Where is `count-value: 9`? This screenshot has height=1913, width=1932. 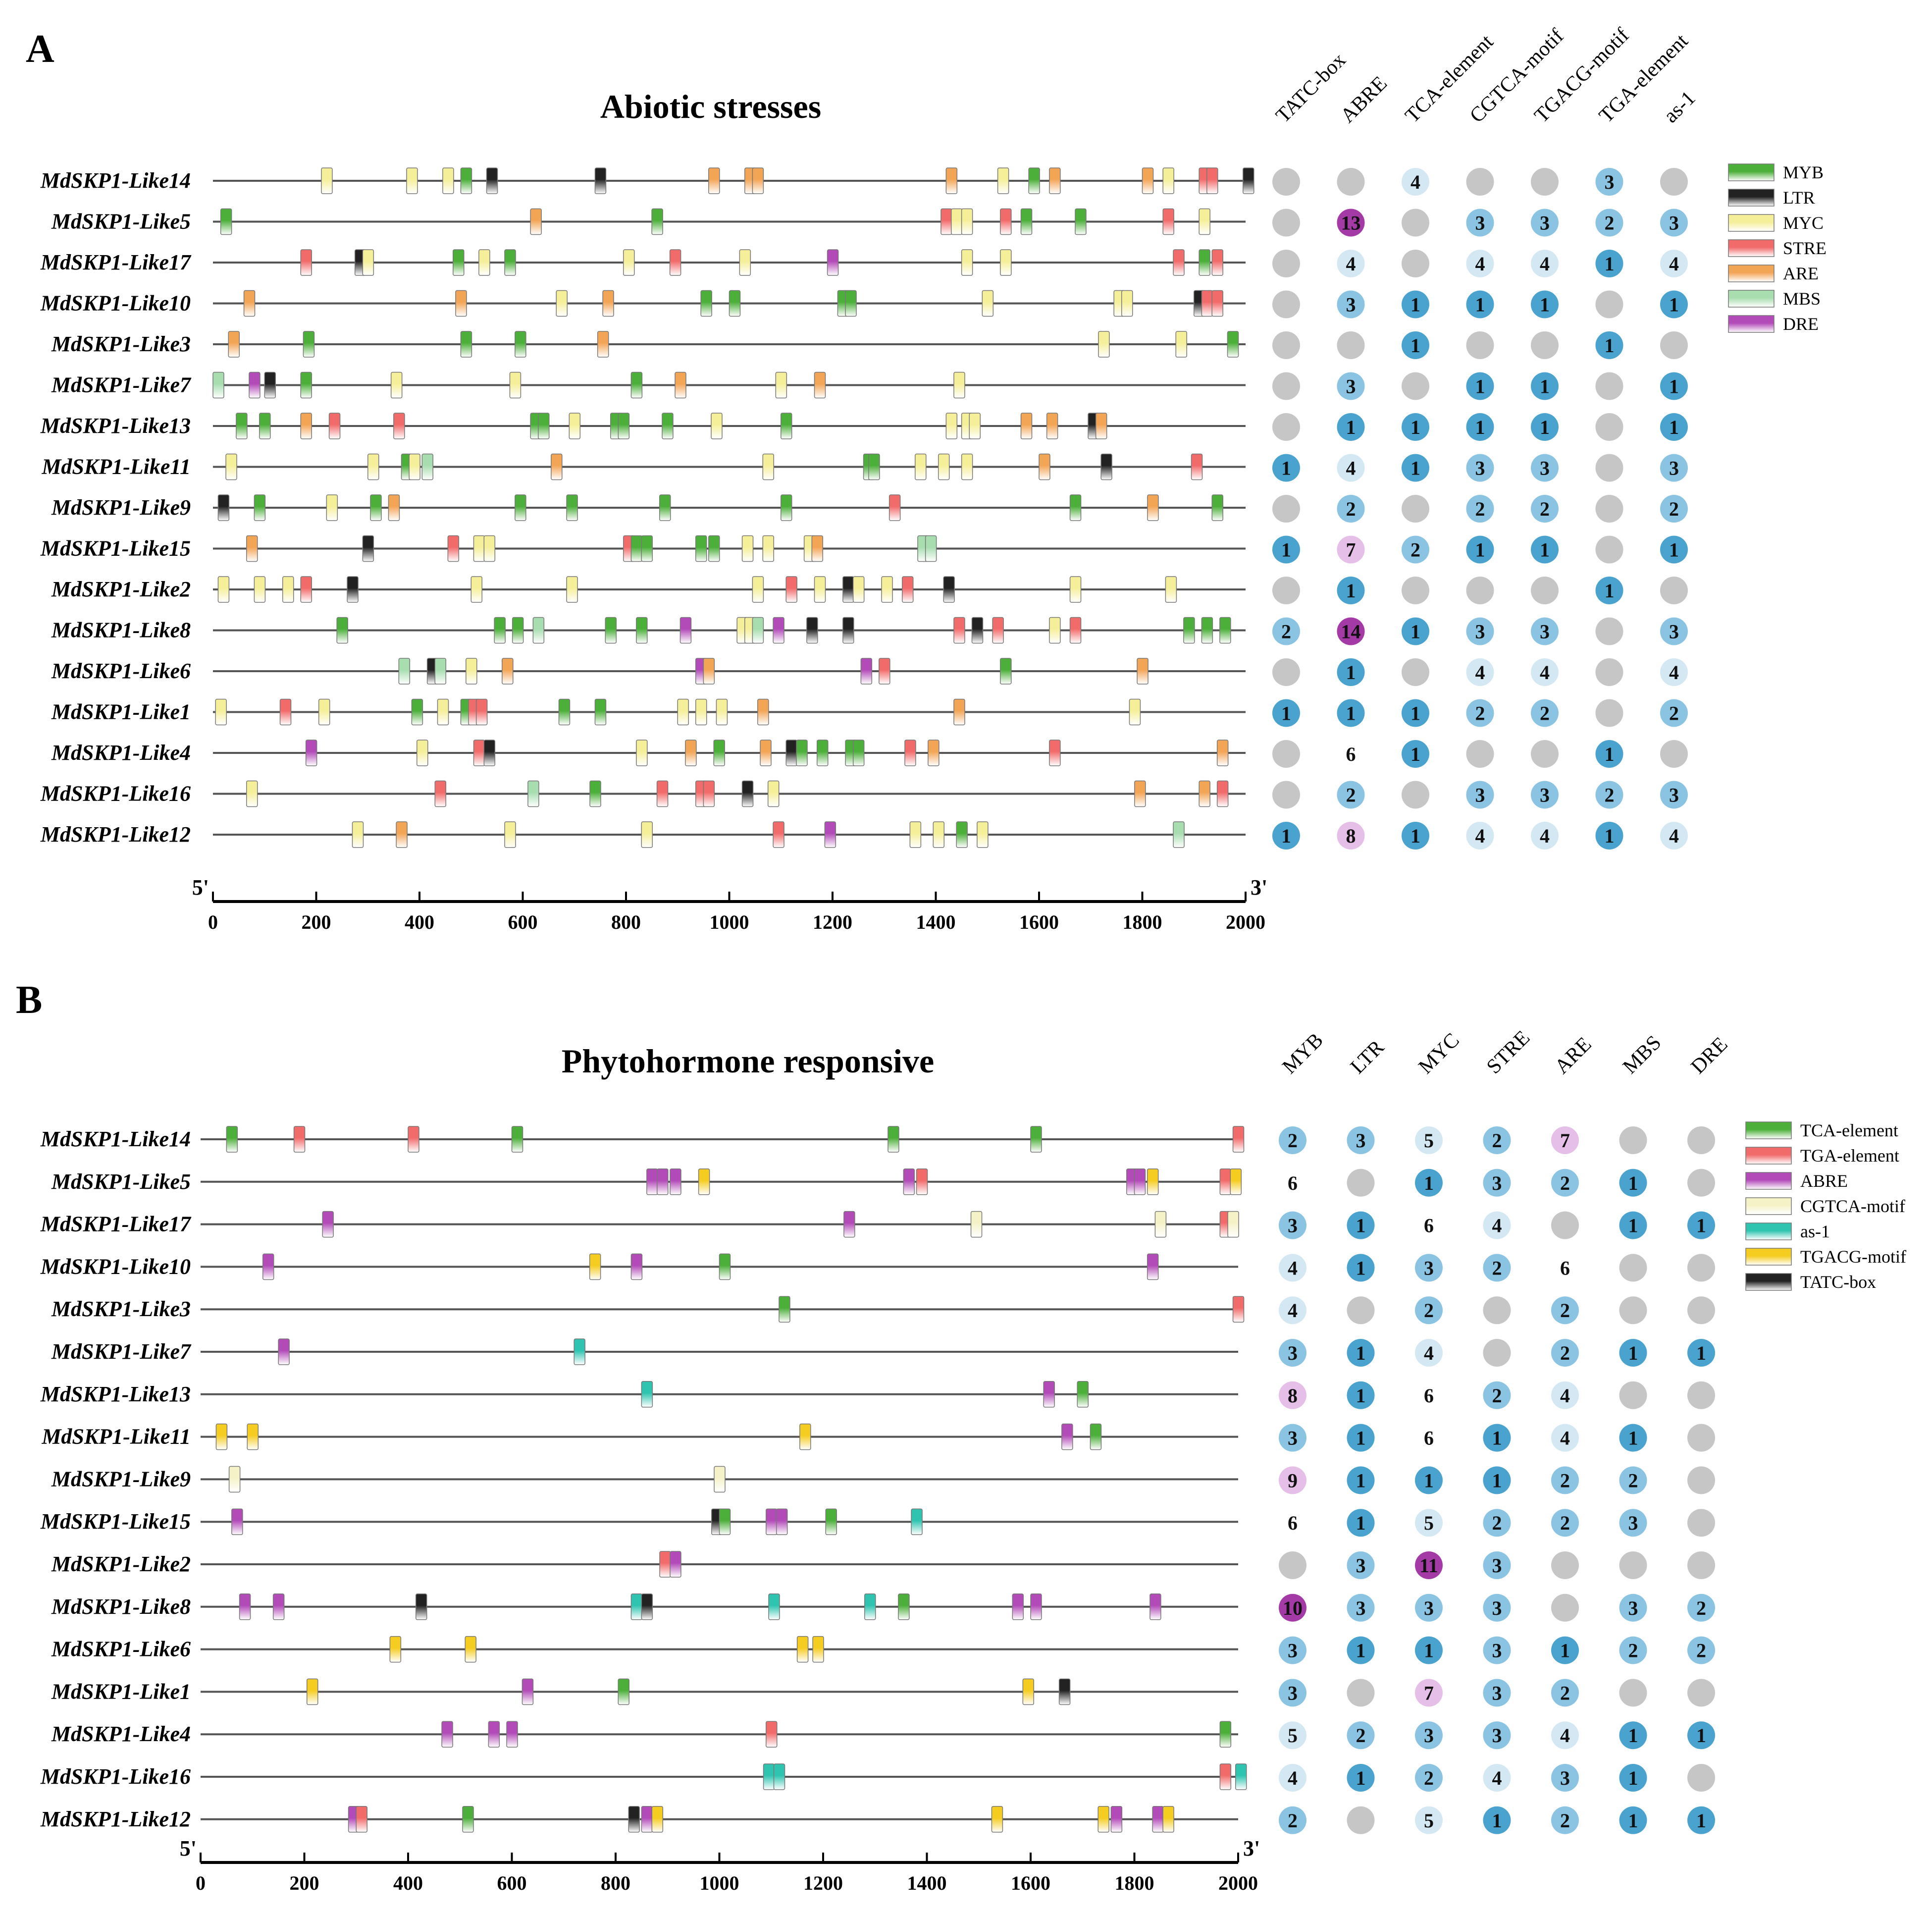
count-value: 9 is located at coordinates (1293, 1480).